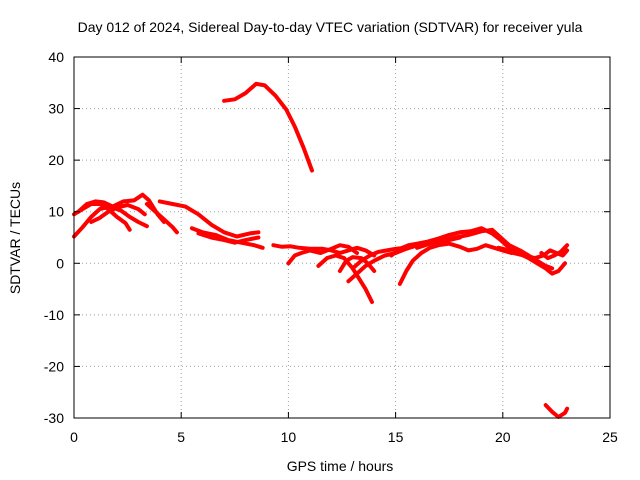  What do you see at coordinates (340, 466) in the screenshot?
I see `x-axis-label: GPS time / hours` at bounding box center [340, 466].